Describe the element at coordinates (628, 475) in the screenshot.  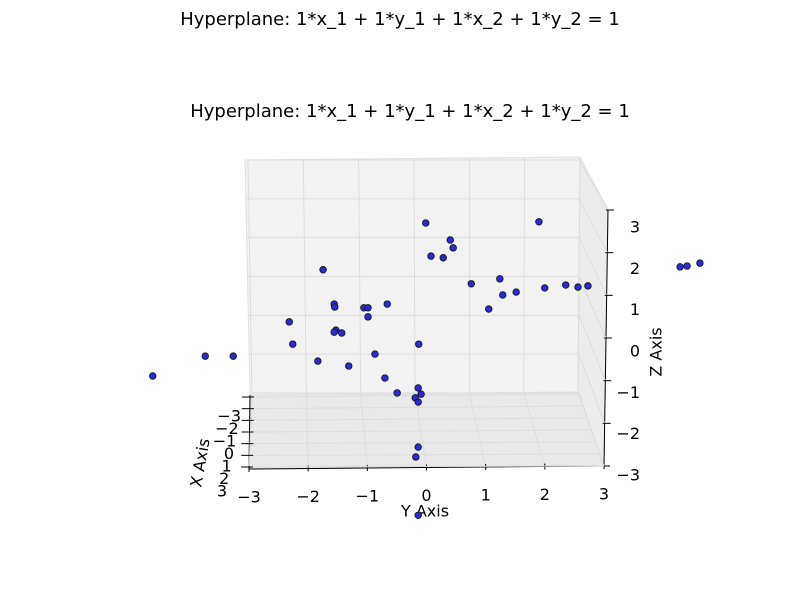
I see `z-tick-label: −3` at that location.